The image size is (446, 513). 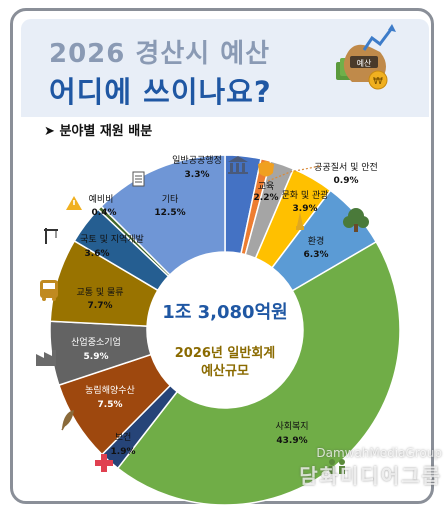 I want to click on document-icon, so click(x=138, y=179).